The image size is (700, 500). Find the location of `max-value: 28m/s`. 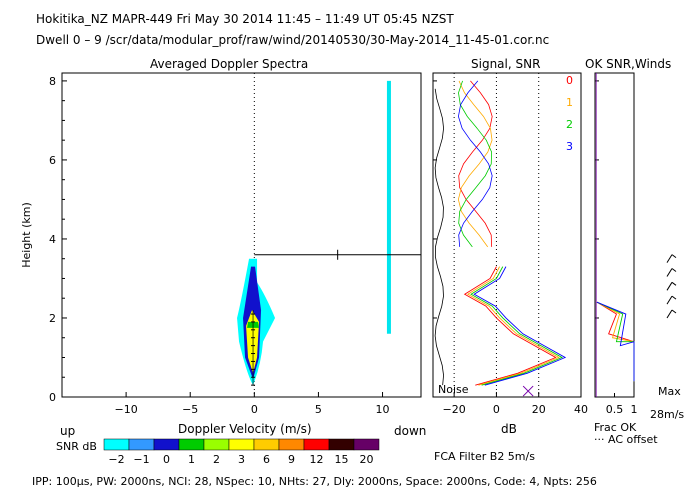

max-value: 28m/s is located at coordinates (667, 414).